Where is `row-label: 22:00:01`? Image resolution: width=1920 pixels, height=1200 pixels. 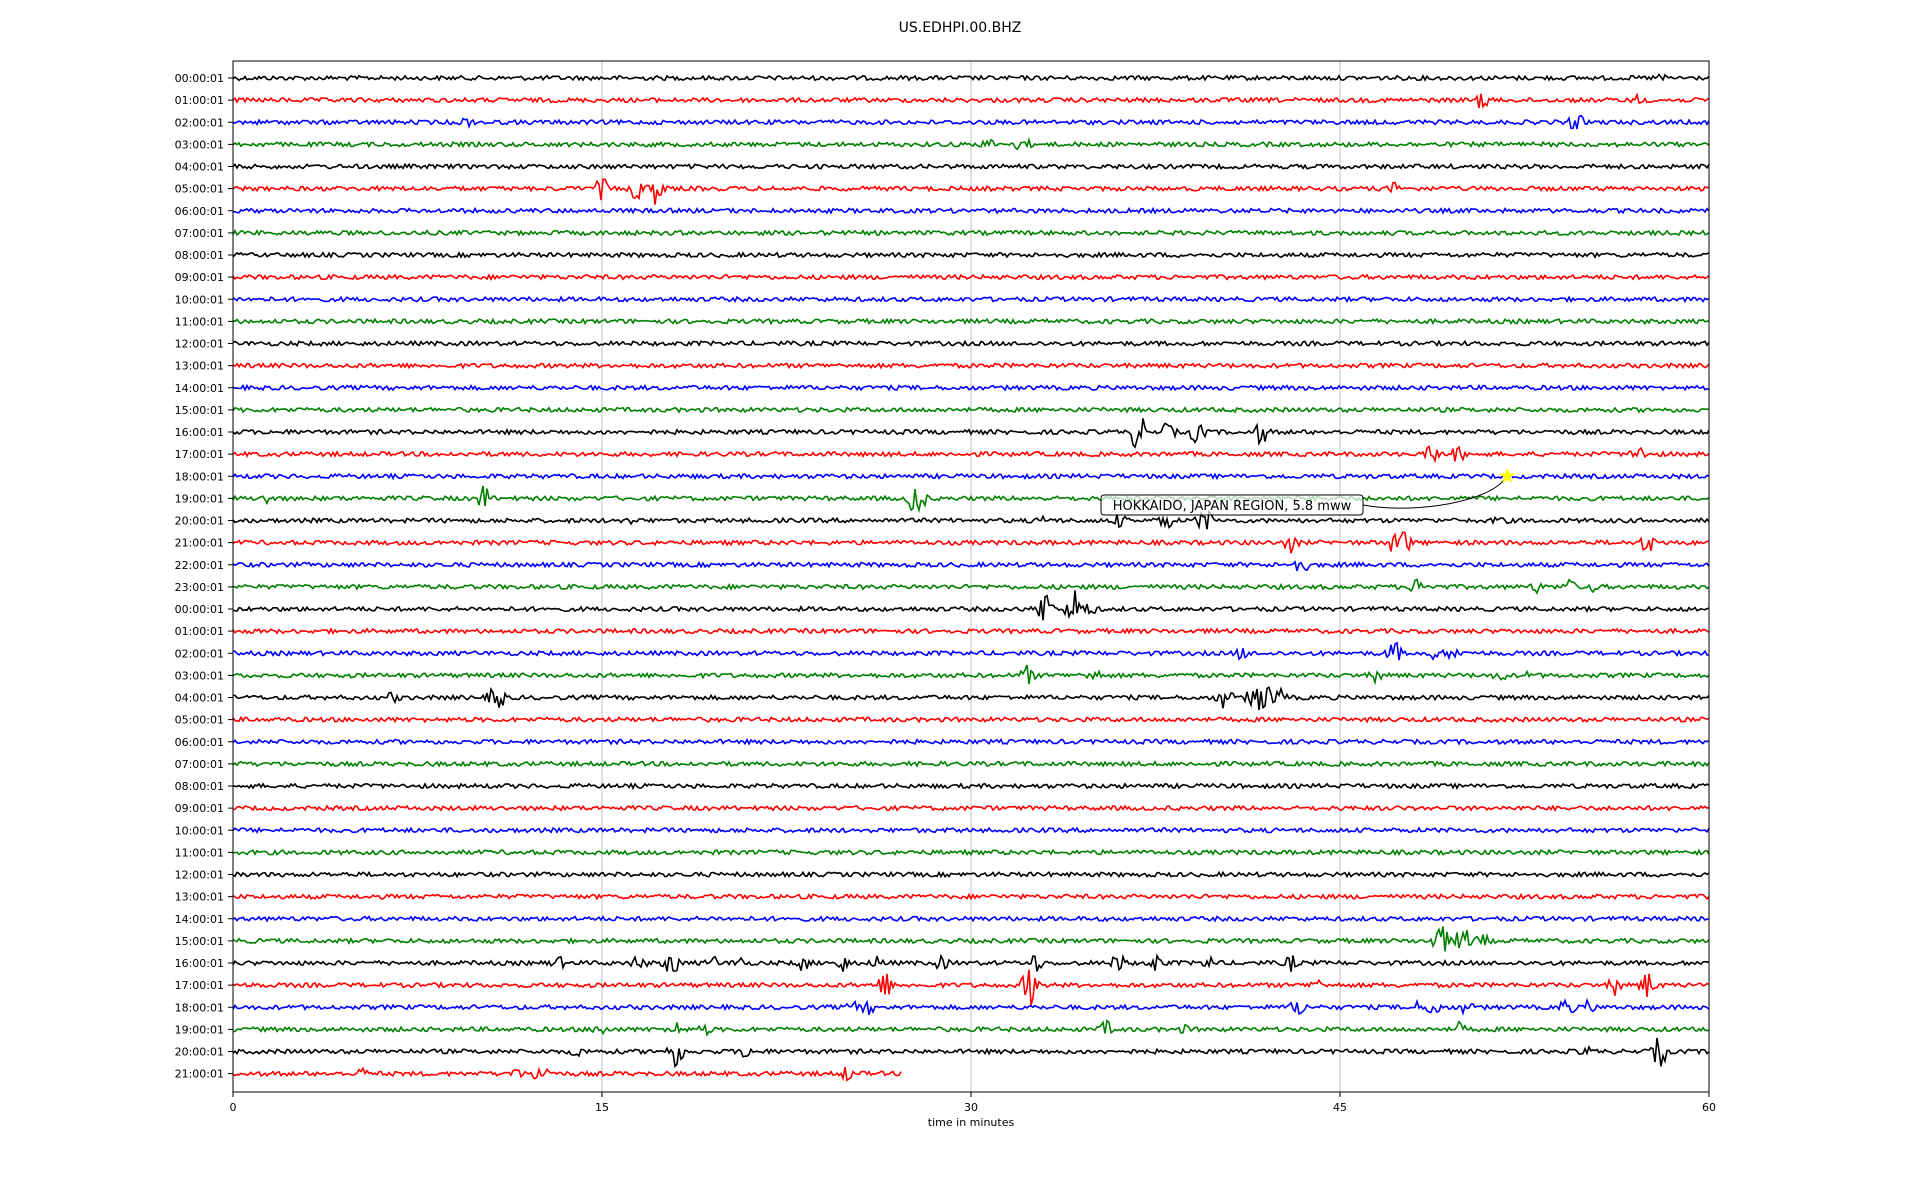 row-label: 22:00:01 is located at coordinates (199, 565).